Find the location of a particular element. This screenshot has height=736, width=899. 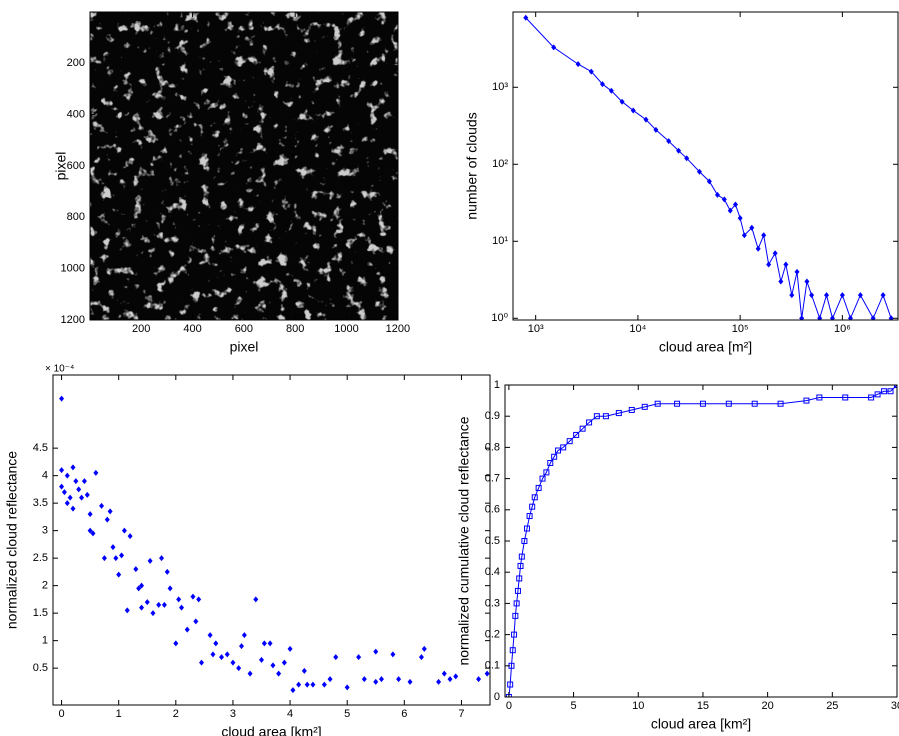

y-tick-label: 10¹ is located at coordinates (500, 241).